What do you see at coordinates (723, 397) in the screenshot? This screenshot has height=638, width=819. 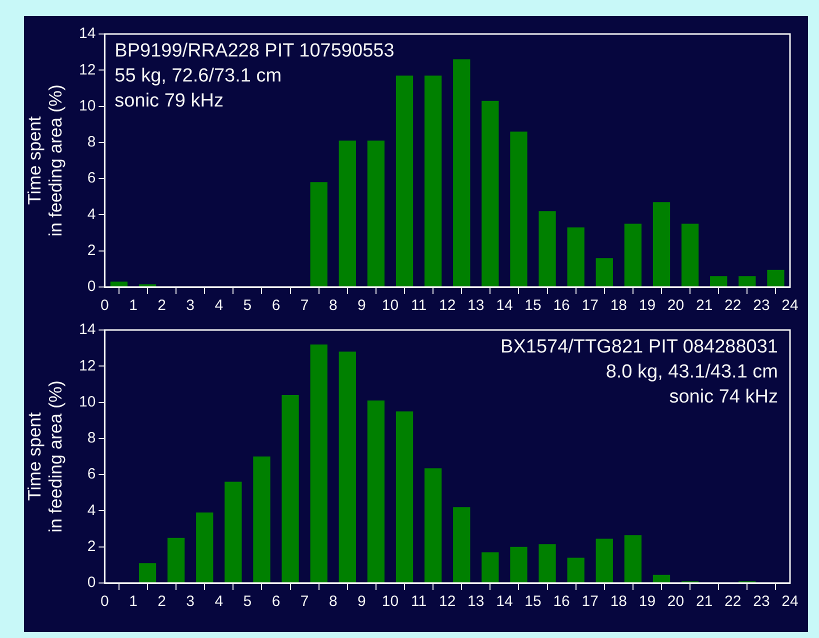 I see `annotation: sonic 74 kHz` at bounding box center [723, 397].